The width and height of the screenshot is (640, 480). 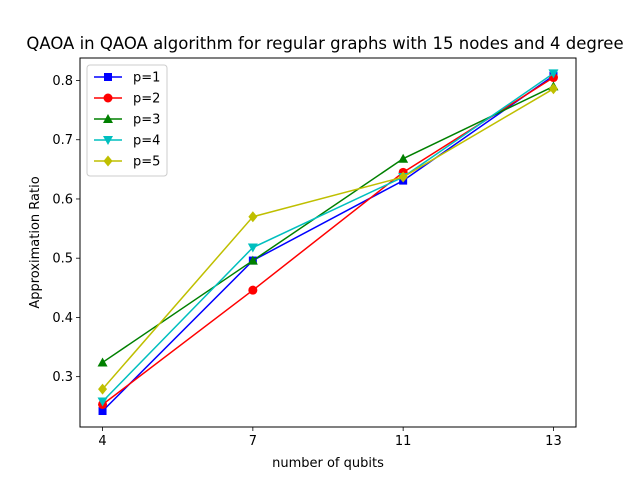 I want to click on y-tick-label: 0.8, so click(x=62, y=81).